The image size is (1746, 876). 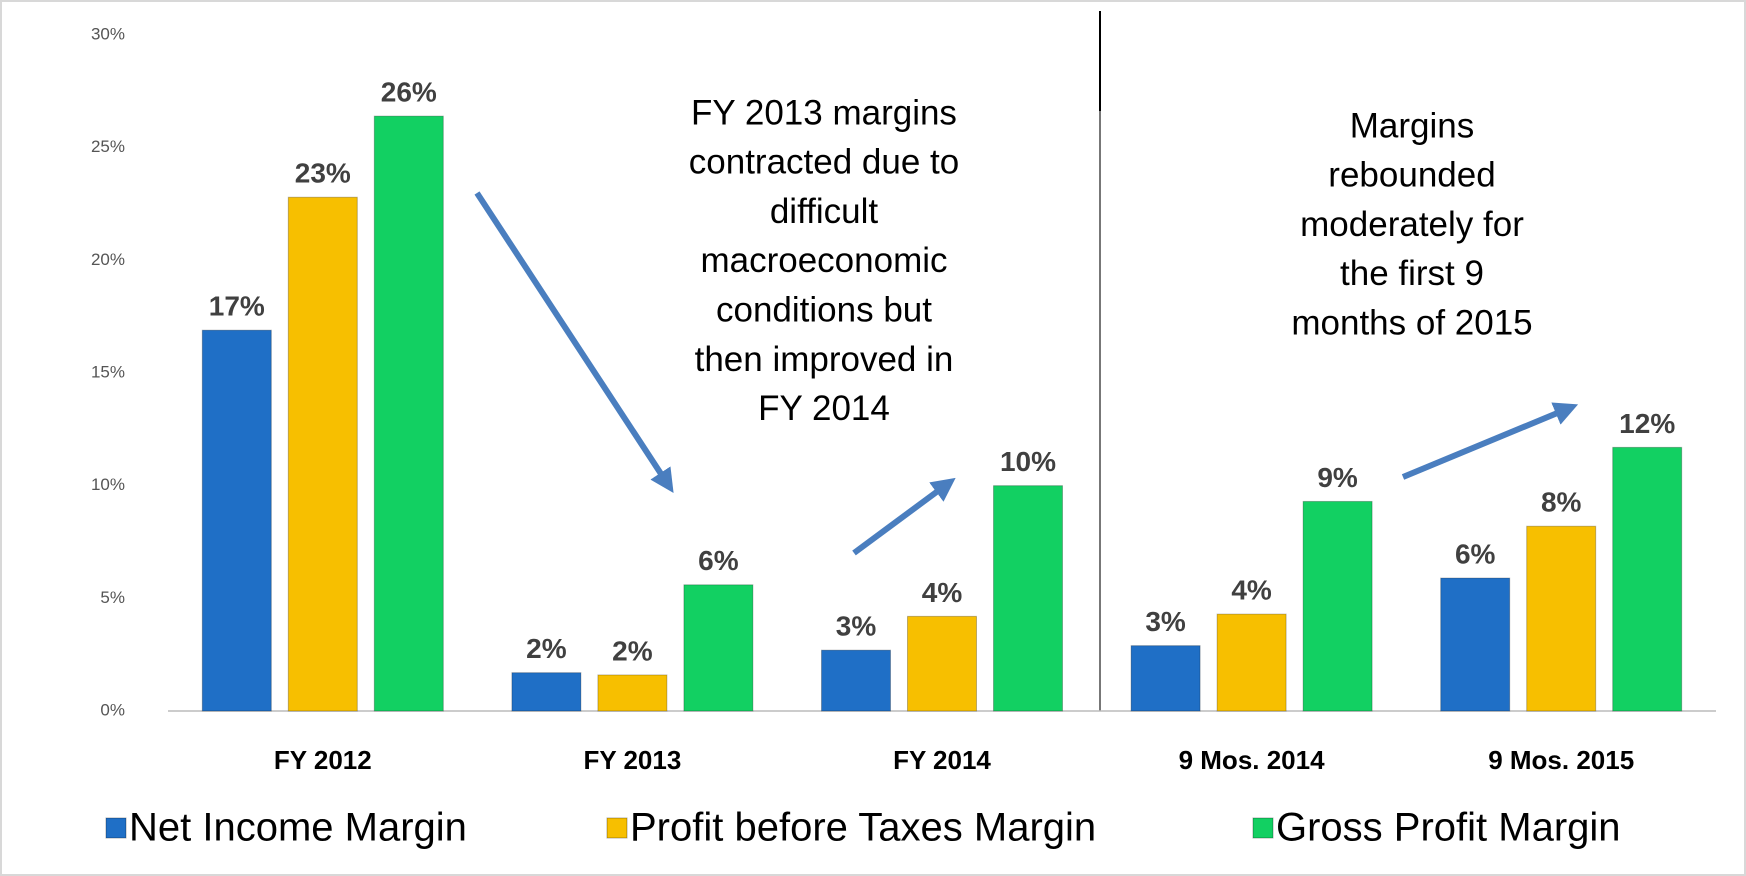 I want to click on data-label: 9%, so click(x=1337, y=477).